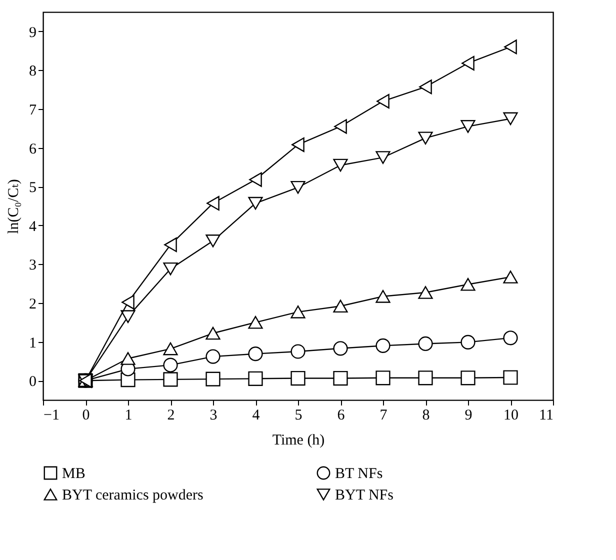  What do you see at coordinates (384, 416) in the screenshot?
I see `x-tick-label: 7` at bounding box center [384, 416].